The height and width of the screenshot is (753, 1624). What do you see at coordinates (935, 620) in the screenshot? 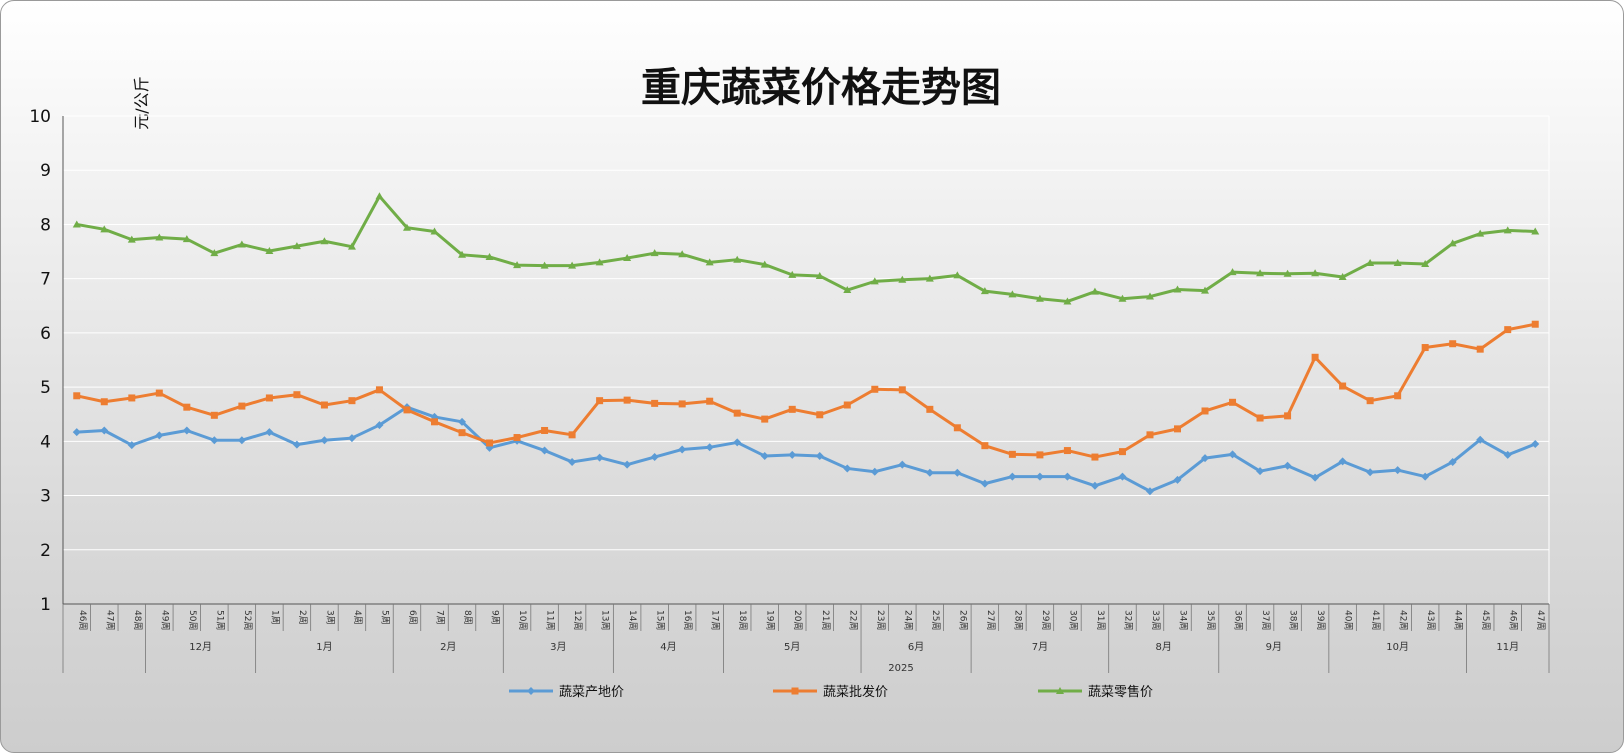
I see `x-tick-label: 25周` at bounding box center [935, 620].